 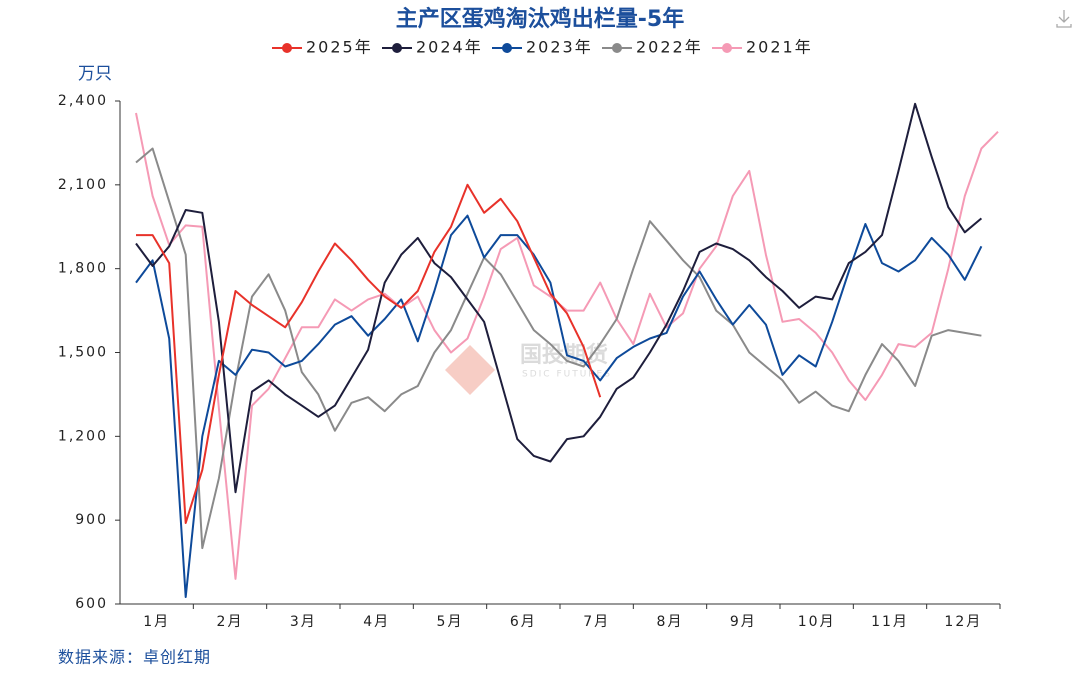 I want to click on x-tick-label: 2月, so click(x=230, y=622).